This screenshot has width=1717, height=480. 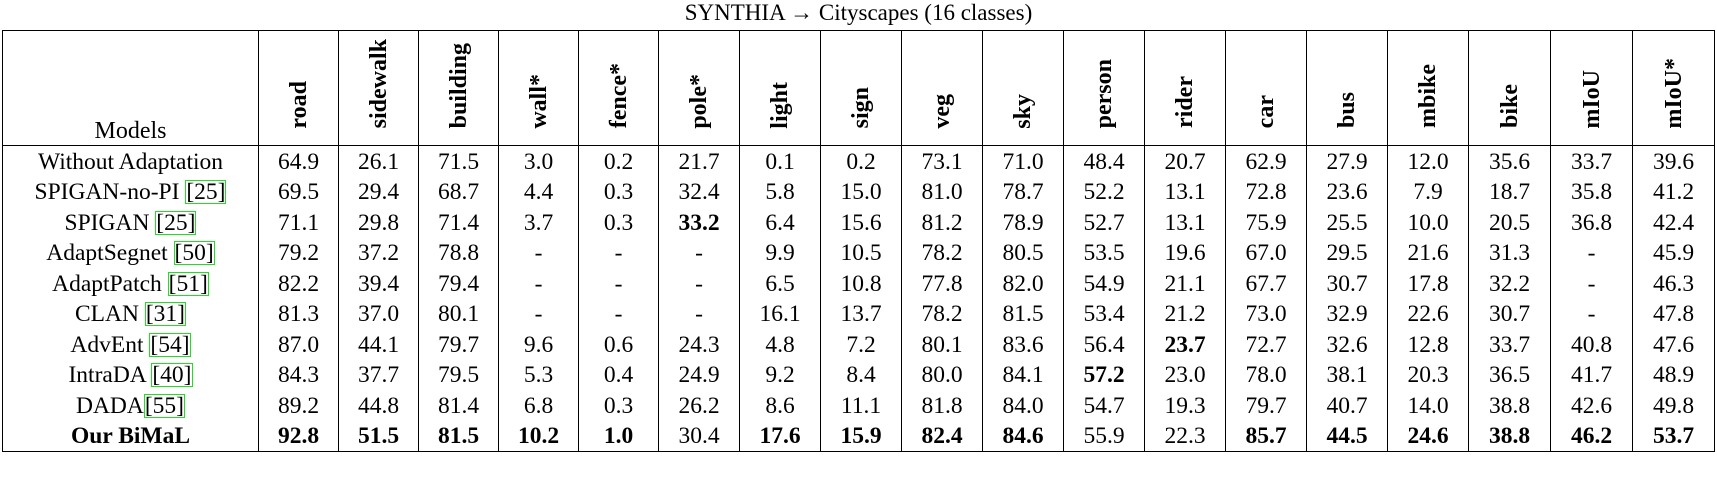 What do you see at coordinates (1347, 436) in the screenshot?
I see `value-cell: 44.5` at bounding box center [1347, 436].